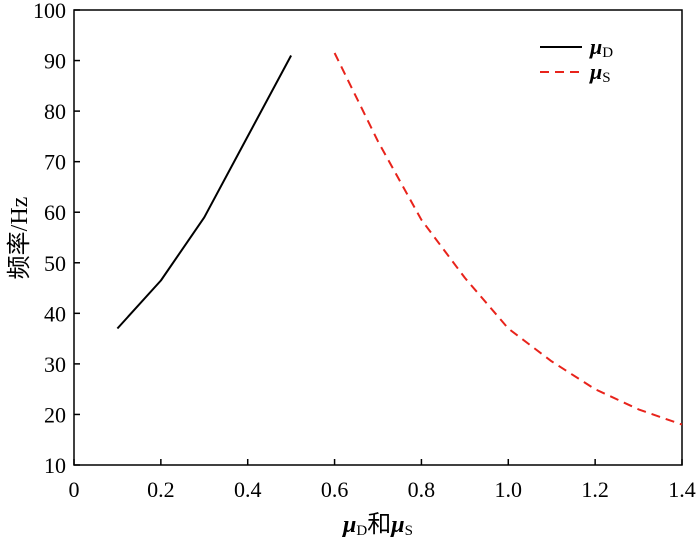 Image resolution: width=700 pixels, height=543 pixels. I want to click on legend-label-mu-d: μD, so click(601, 47).